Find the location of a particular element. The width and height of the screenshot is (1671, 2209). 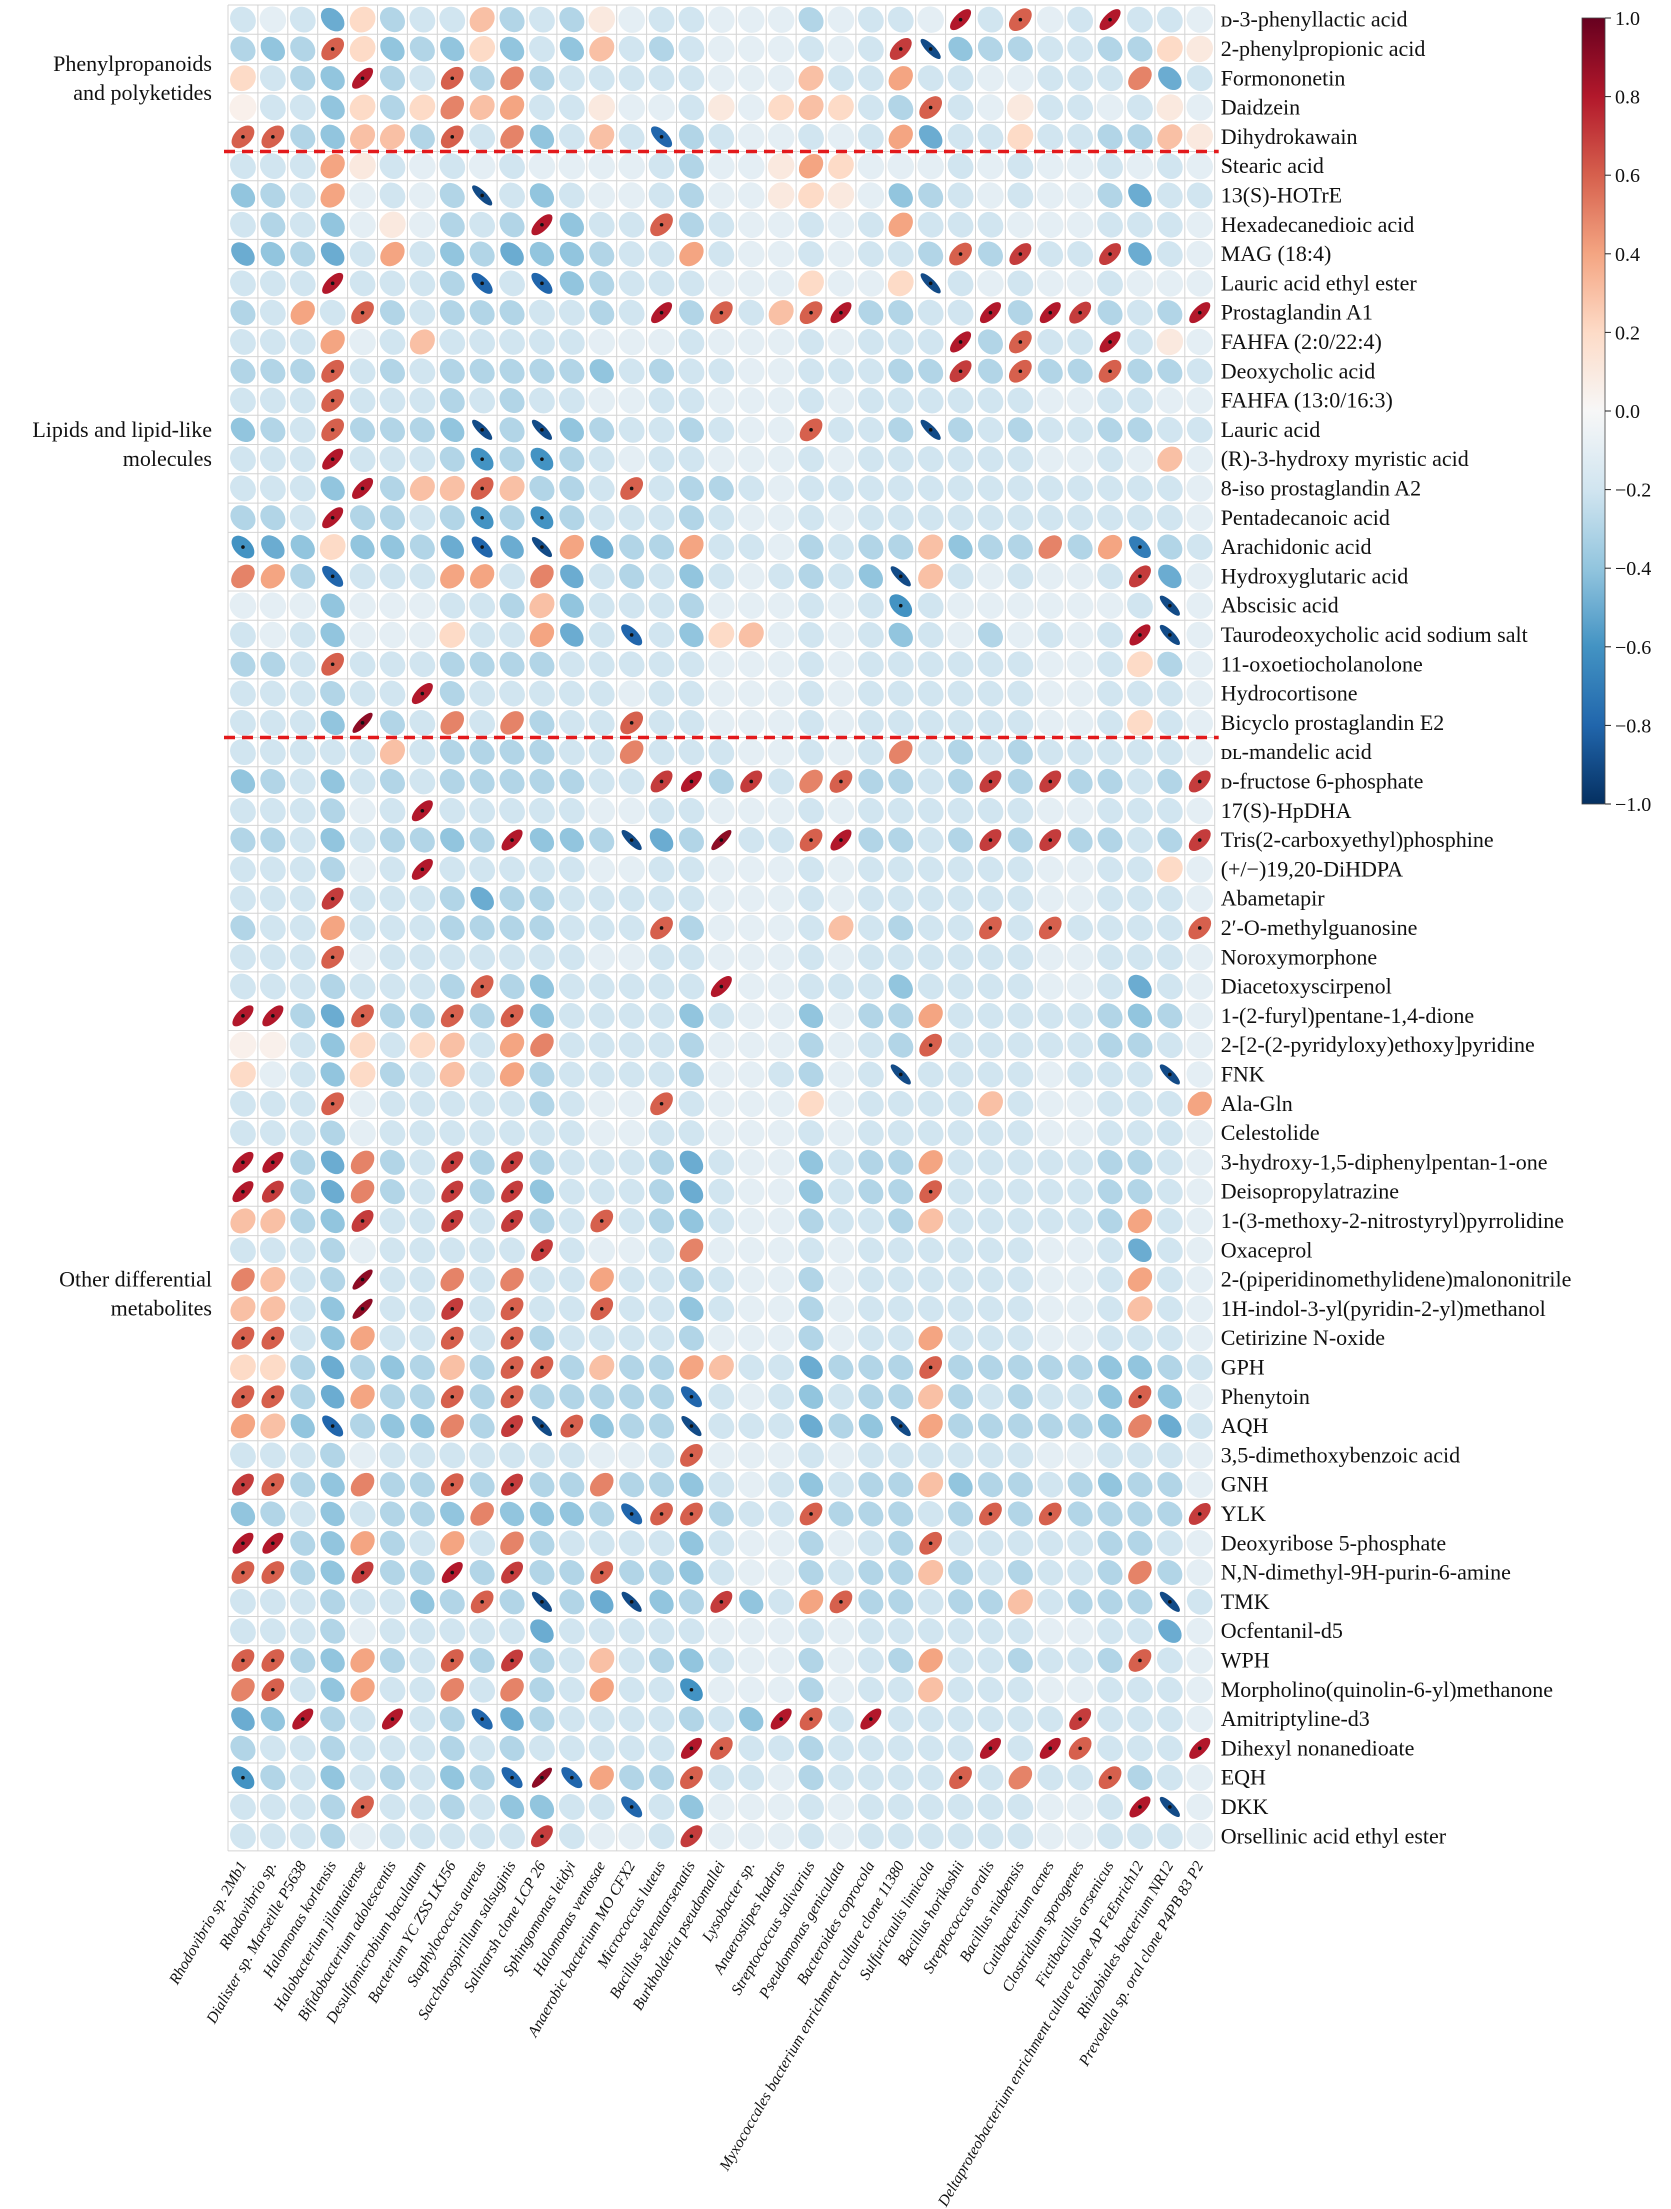

row-label: Stearic acid is located at coordinates (1272, 165).